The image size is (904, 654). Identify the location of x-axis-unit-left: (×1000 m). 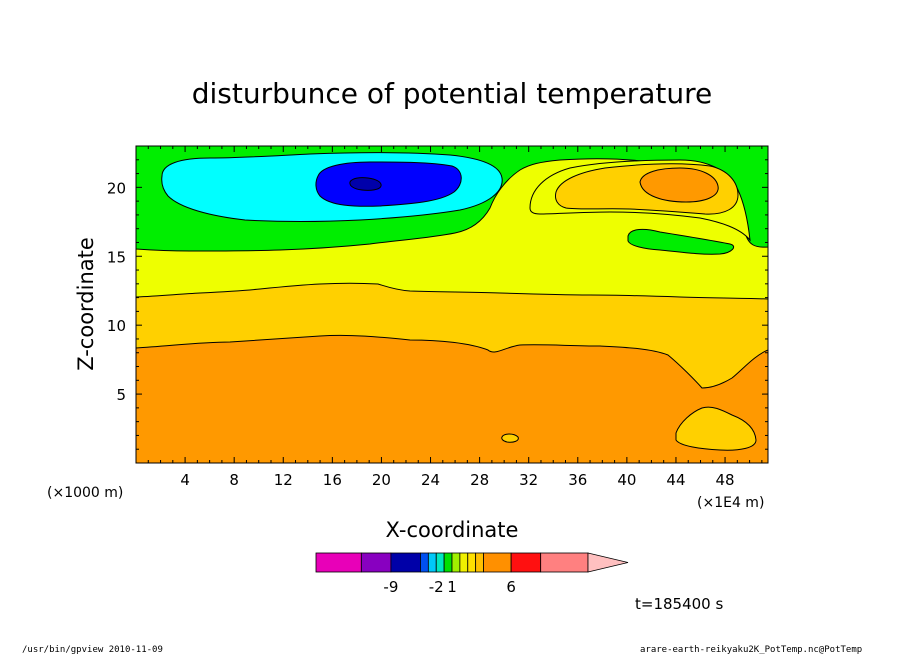
(85, 493).